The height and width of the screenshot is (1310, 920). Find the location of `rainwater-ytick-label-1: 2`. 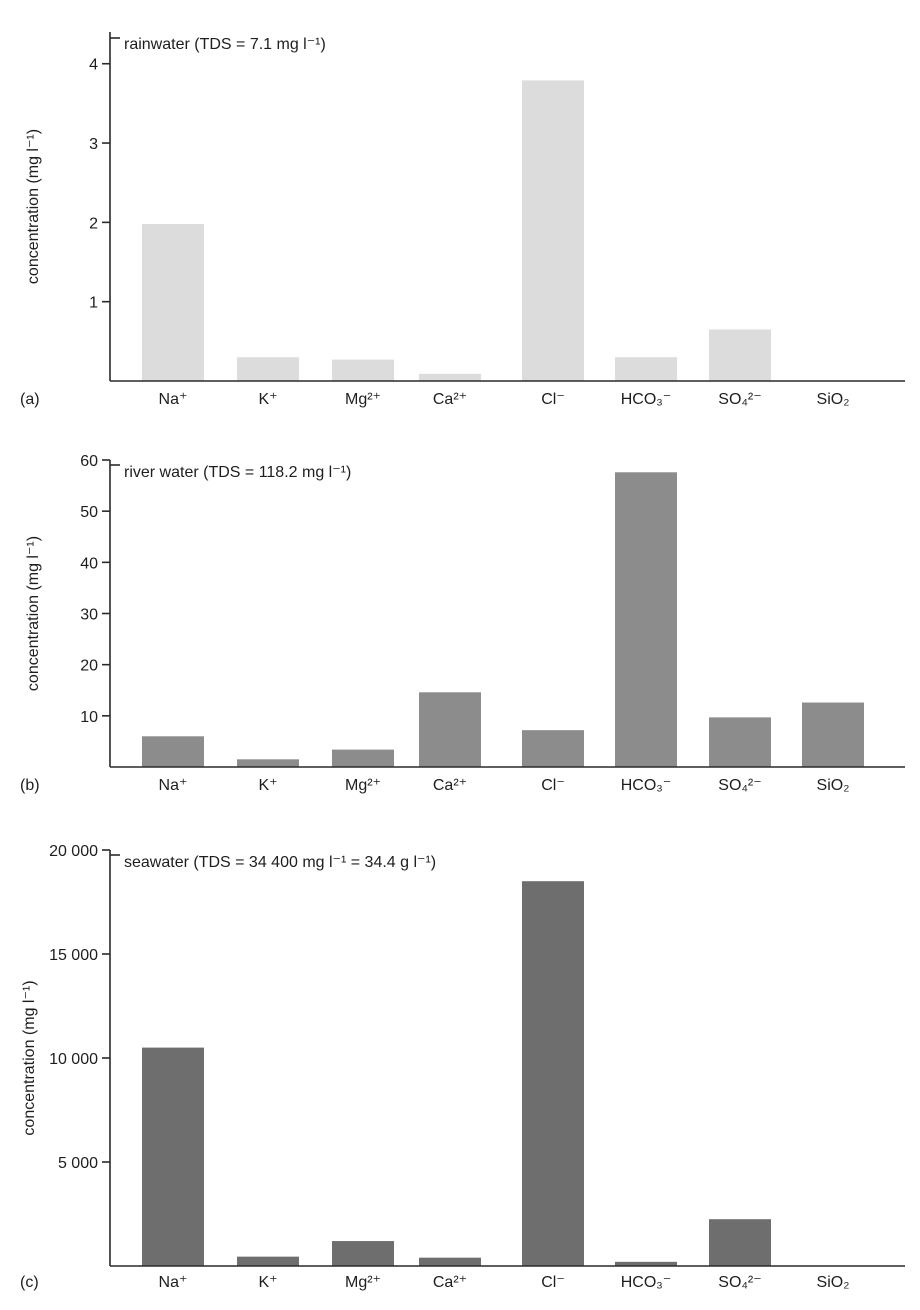

rainwater-ytick-label-1: 2 is located at coordinates (93, 223).